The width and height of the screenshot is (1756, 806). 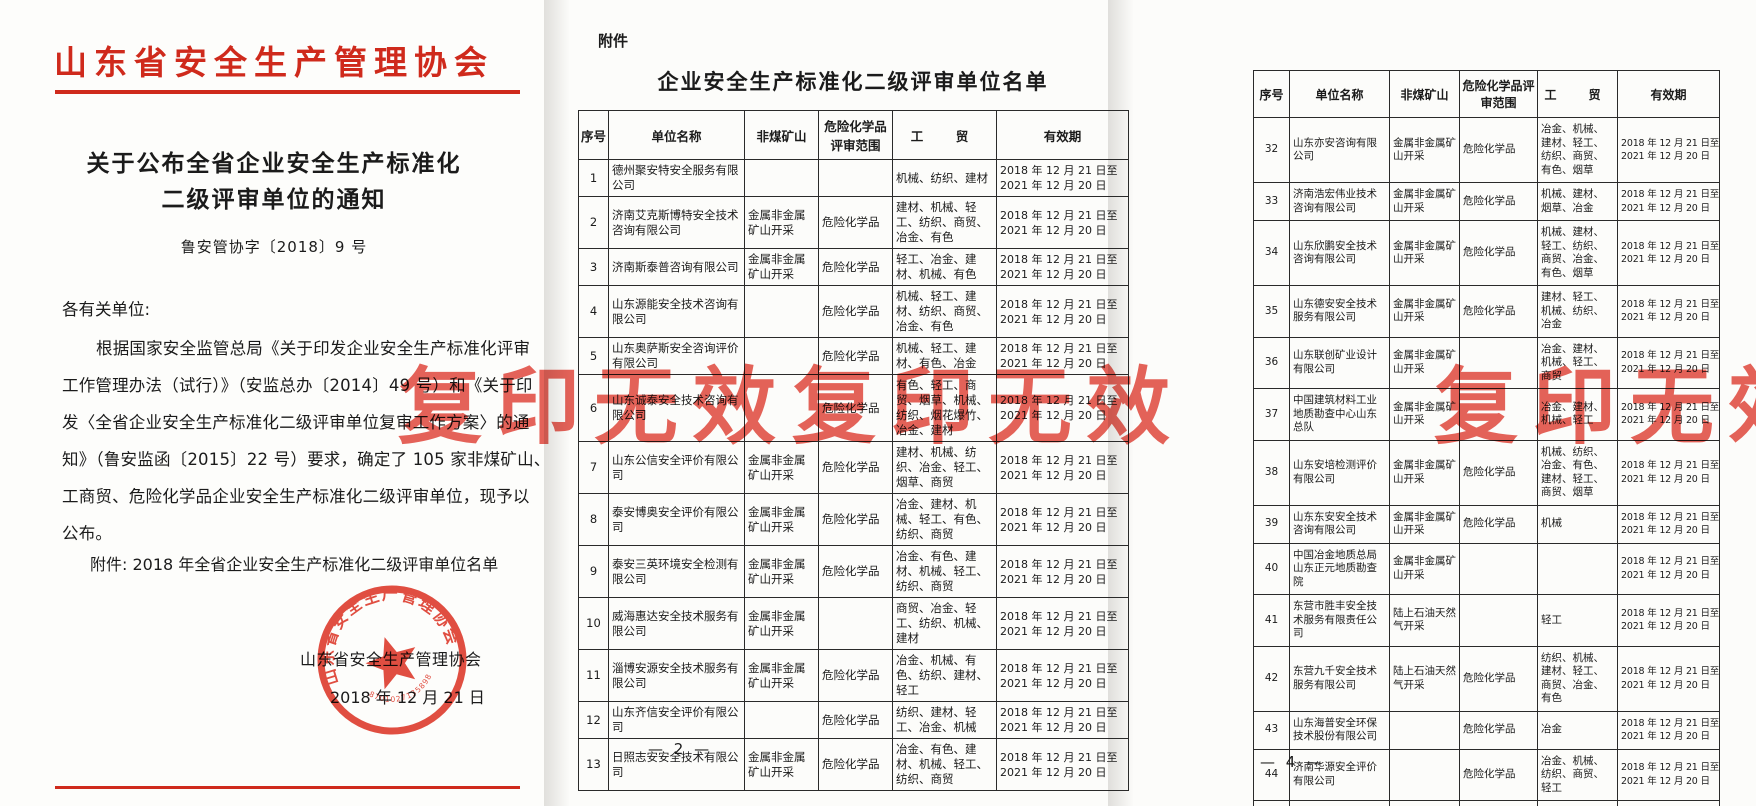 What do you see at coordinates (944, 623) in the screenshot?
I see `cell-trade: 商贸、冶金、轻工、纺织、机械、建材` at bounding box center [944, 623].